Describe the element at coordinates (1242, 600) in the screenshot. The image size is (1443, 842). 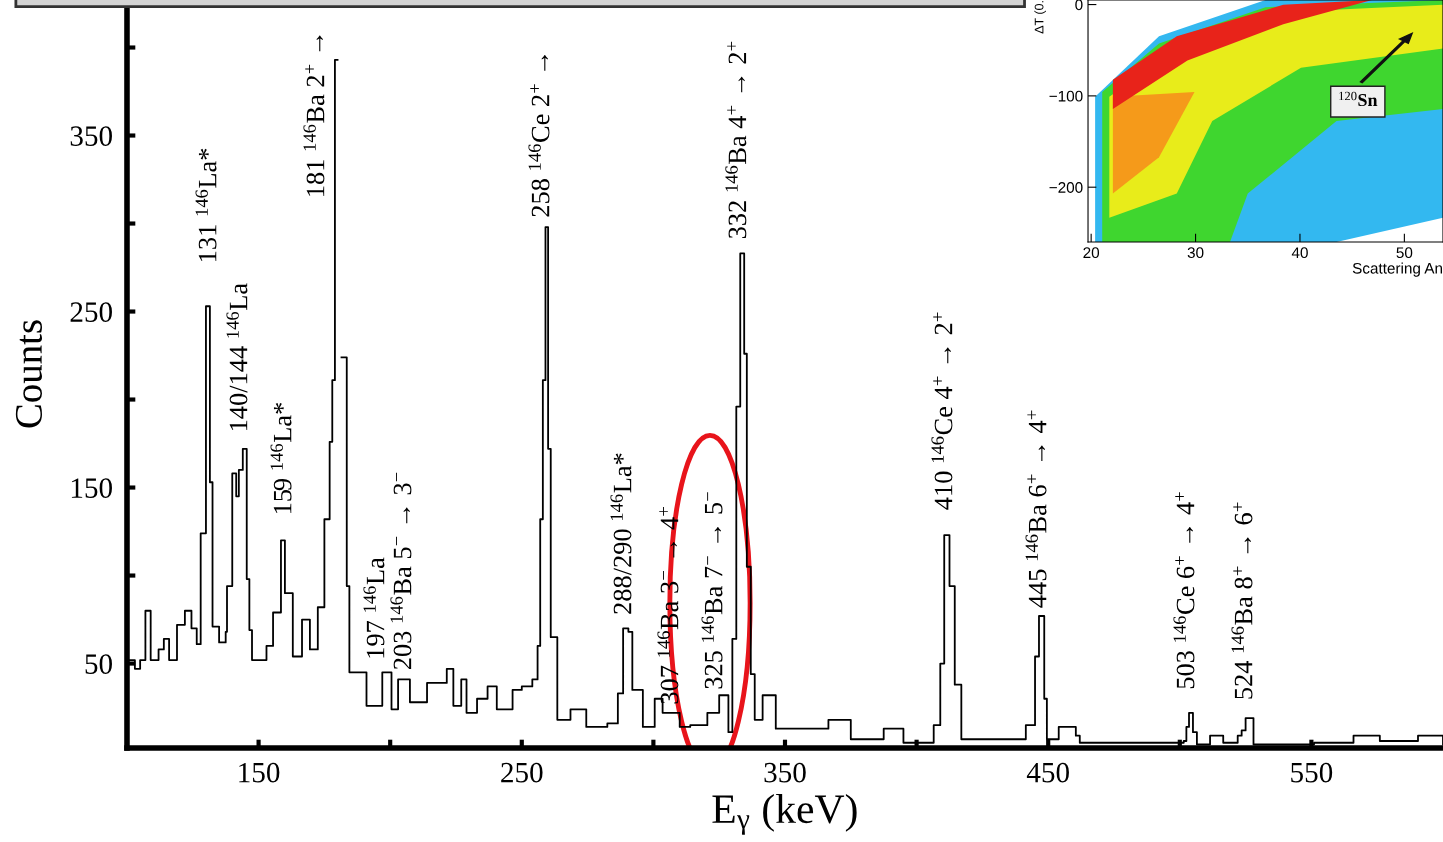
I see `annotation: 524 $^{146}$Ba 8$^{+}$ → 6$^{+}$` at that location.